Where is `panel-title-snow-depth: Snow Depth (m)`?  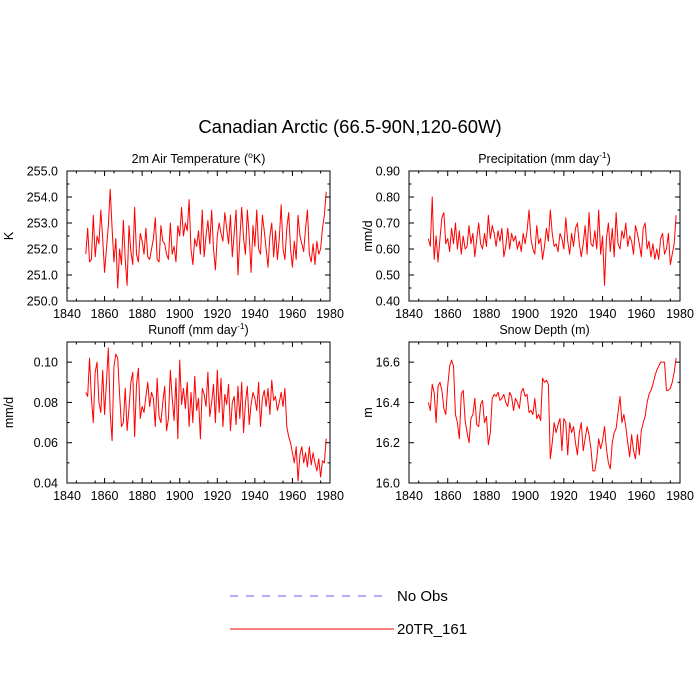
panel-title-snow-depth: Snow Depth (m) is located at coordinates (544, 330).